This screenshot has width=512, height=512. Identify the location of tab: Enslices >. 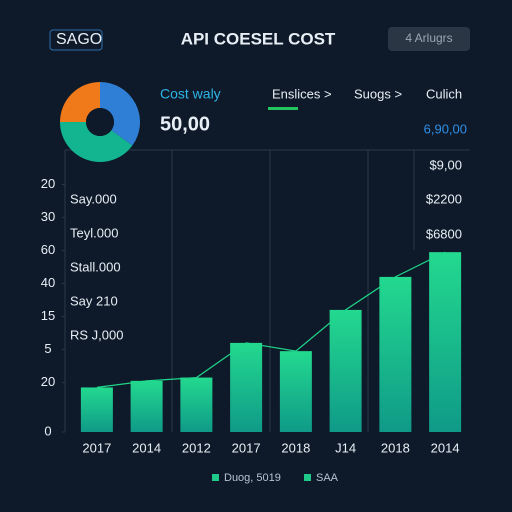
(302, 93).